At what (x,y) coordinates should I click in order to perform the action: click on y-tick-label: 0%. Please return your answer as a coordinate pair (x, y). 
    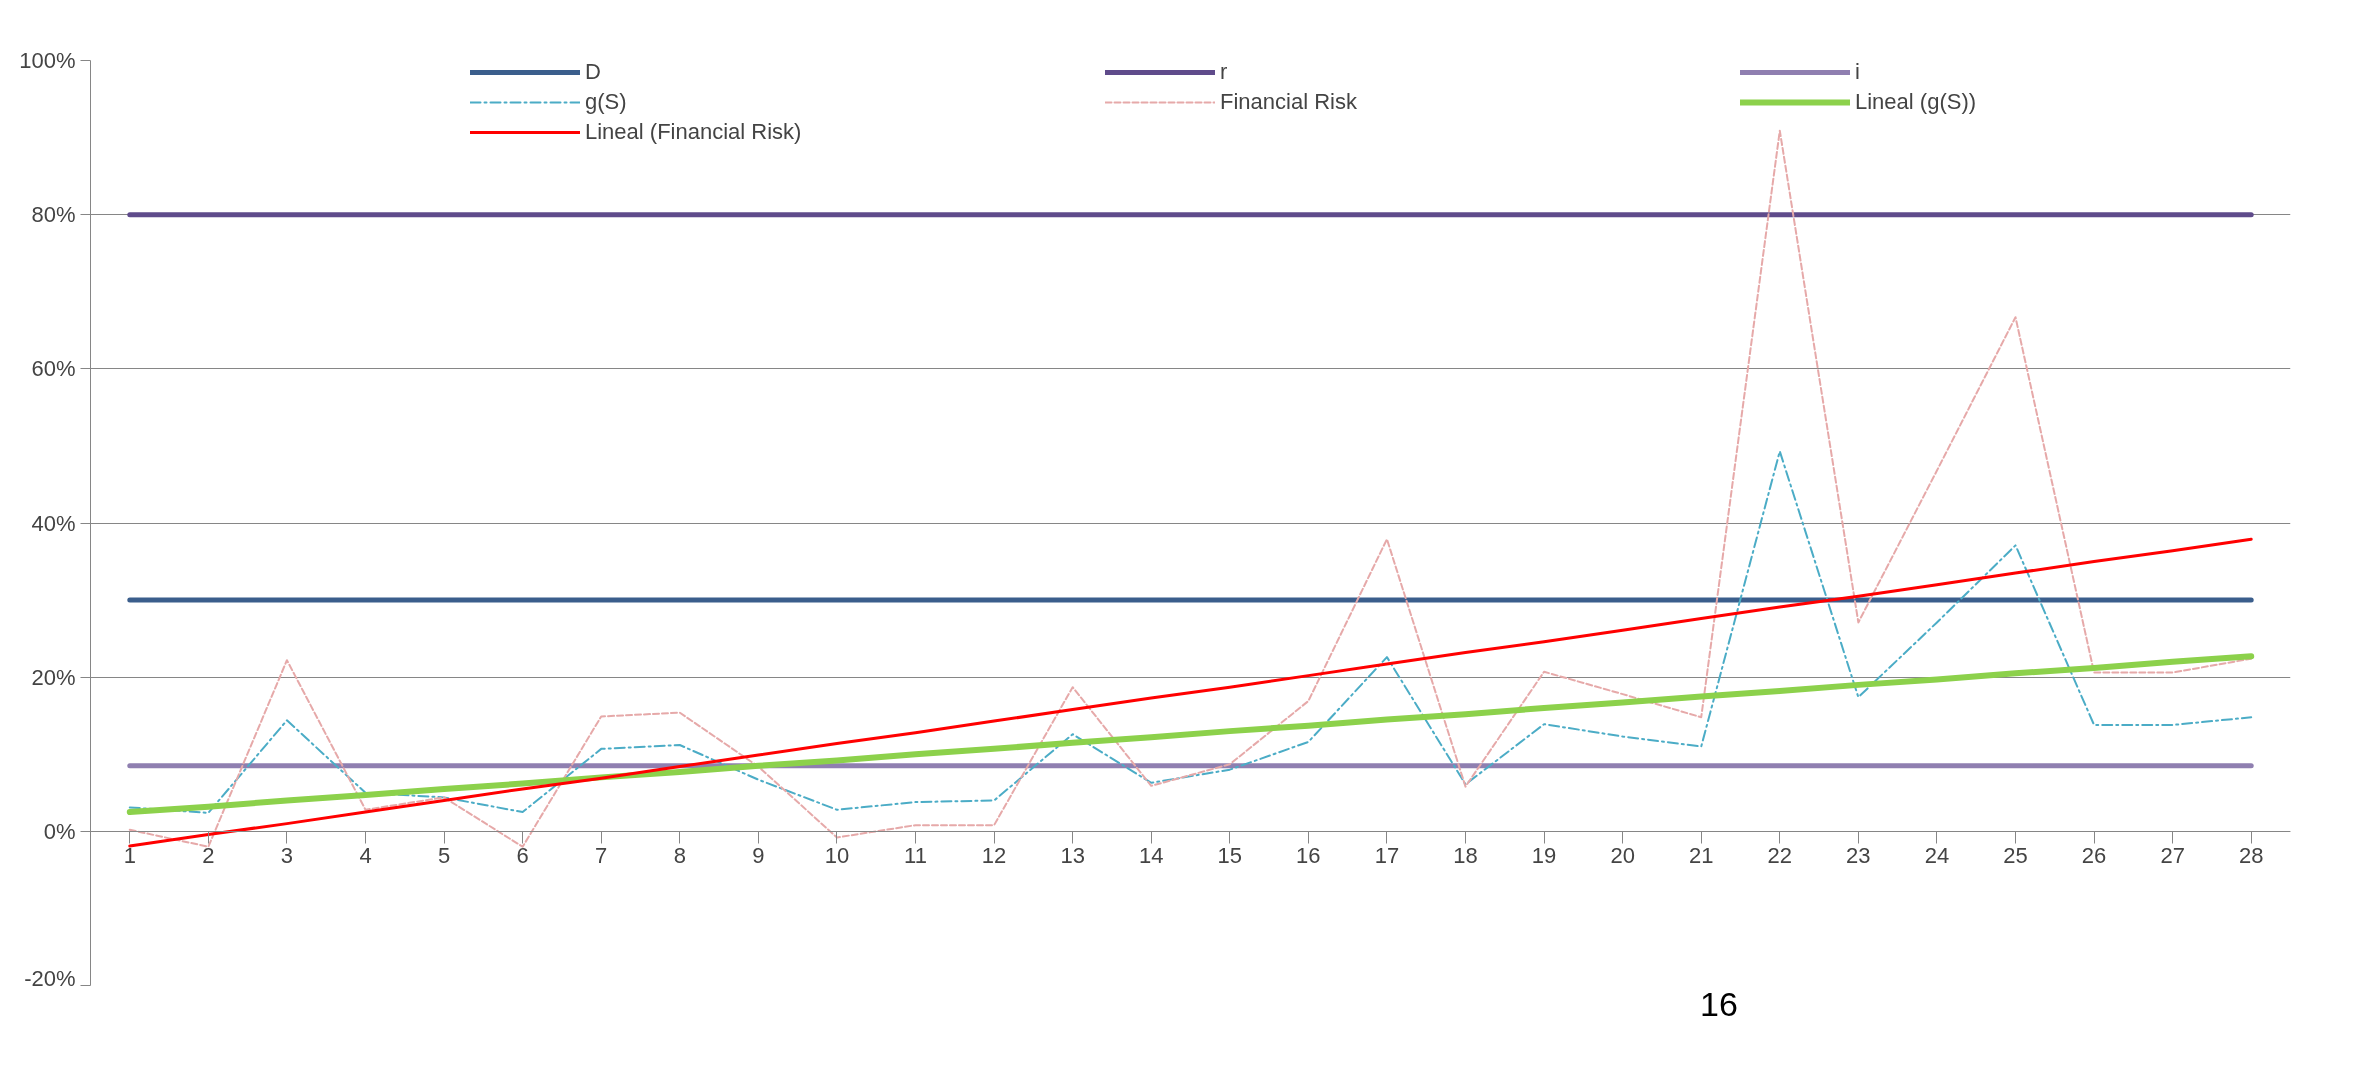
    Looking at the image, I should click on (59, 831).